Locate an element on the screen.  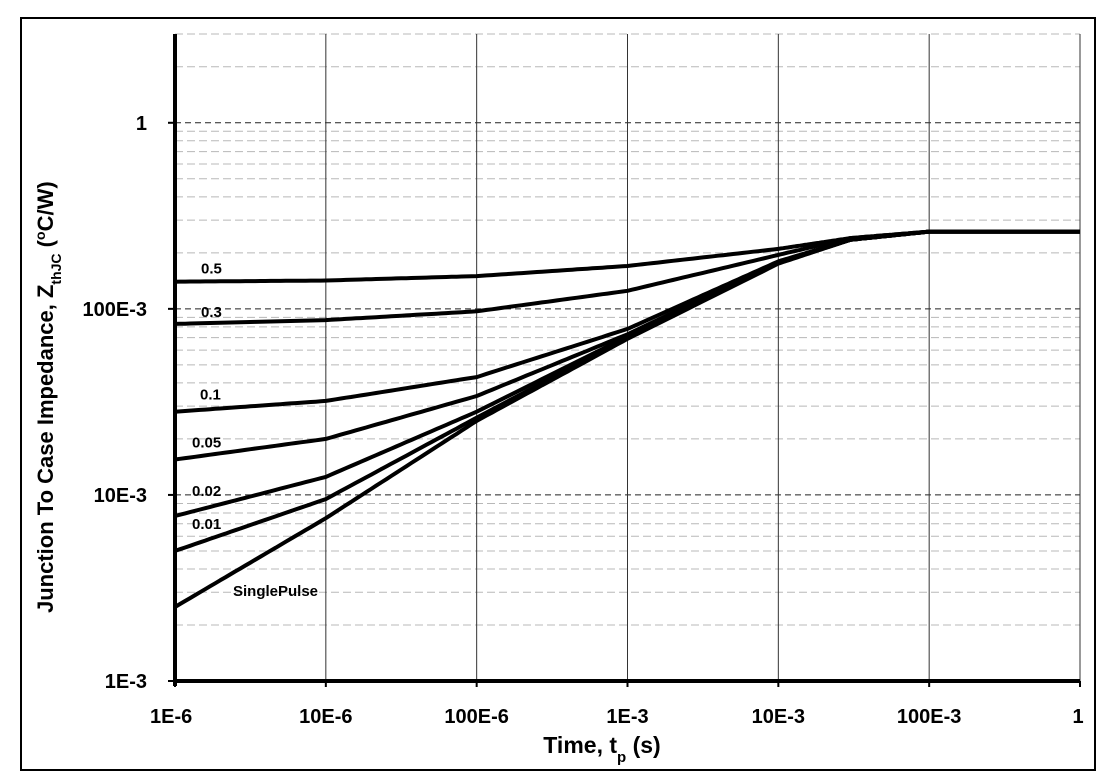
x-tick-label: 1E-3 is located at coordinates (627, 717).